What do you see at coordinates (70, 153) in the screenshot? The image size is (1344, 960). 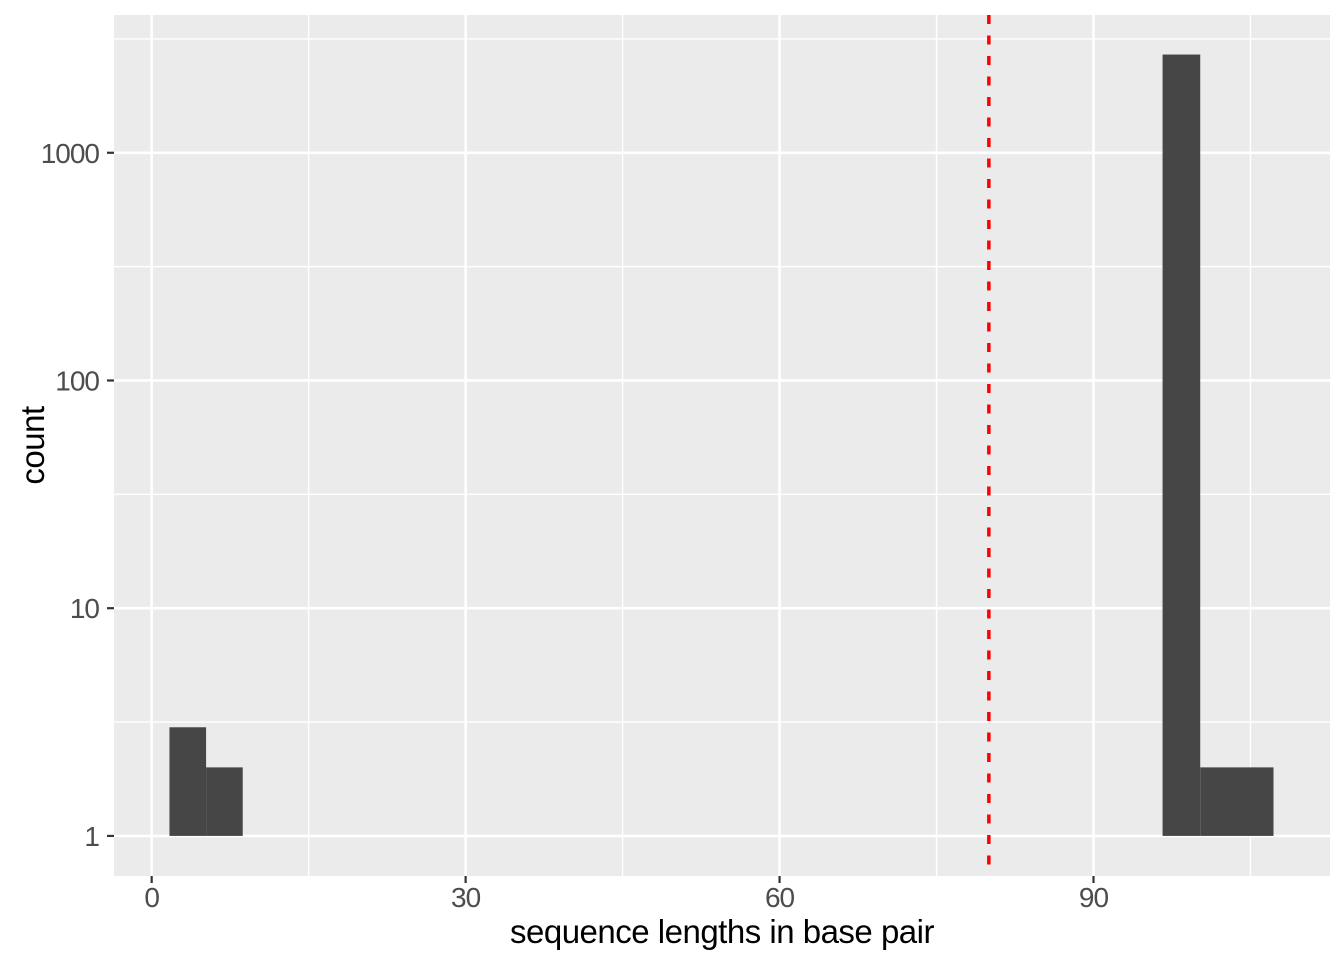 I see `y-tick-label: 1000` at bounding box center [70, 153].